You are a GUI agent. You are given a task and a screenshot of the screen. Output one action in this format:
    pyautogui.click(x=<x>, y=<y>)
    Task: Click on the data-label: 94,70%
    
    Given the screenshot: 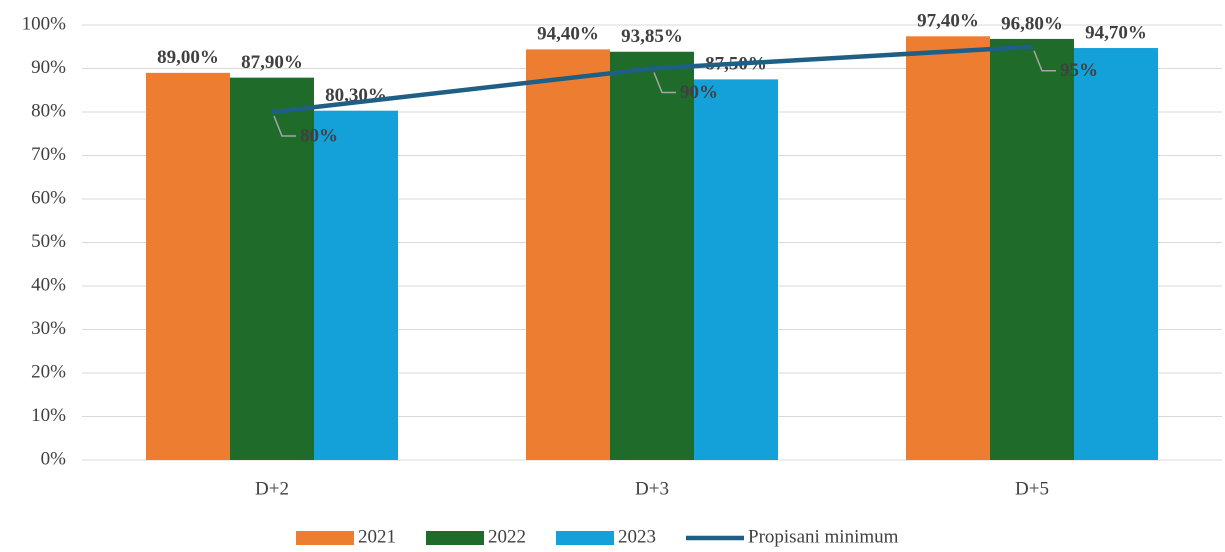 What is the action you would take?
    pyautogui.click(x=1116, y=32)
    